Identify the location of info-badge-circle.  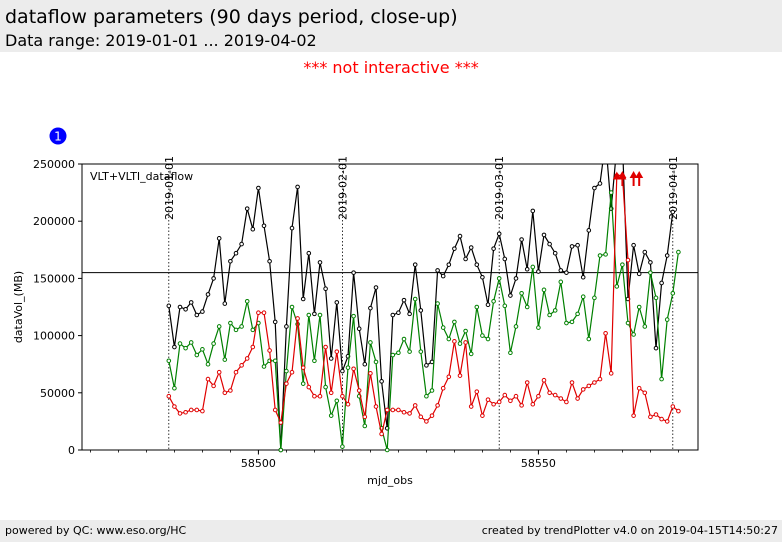
(58, 136).